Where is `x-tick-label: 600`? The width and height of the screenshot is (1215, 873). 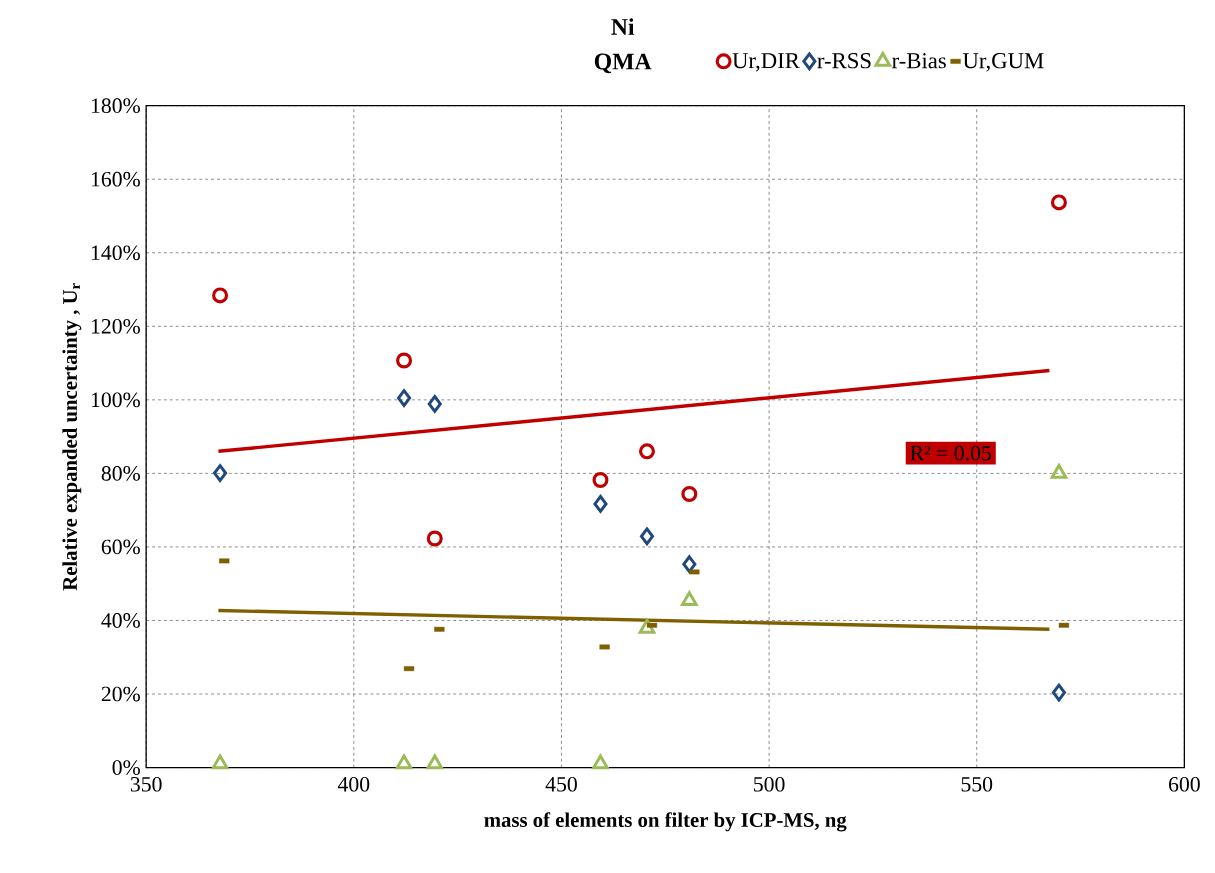
x-tick-label: 600 is located at coordinates (1184, 784).